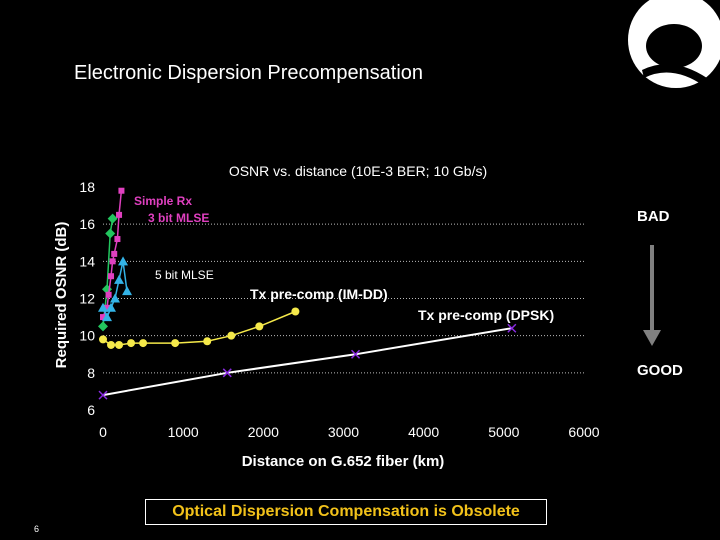 The width and height of the screenshot is (720, 540). I want to click on y-tick-label-18: 18, so click(87, 187).